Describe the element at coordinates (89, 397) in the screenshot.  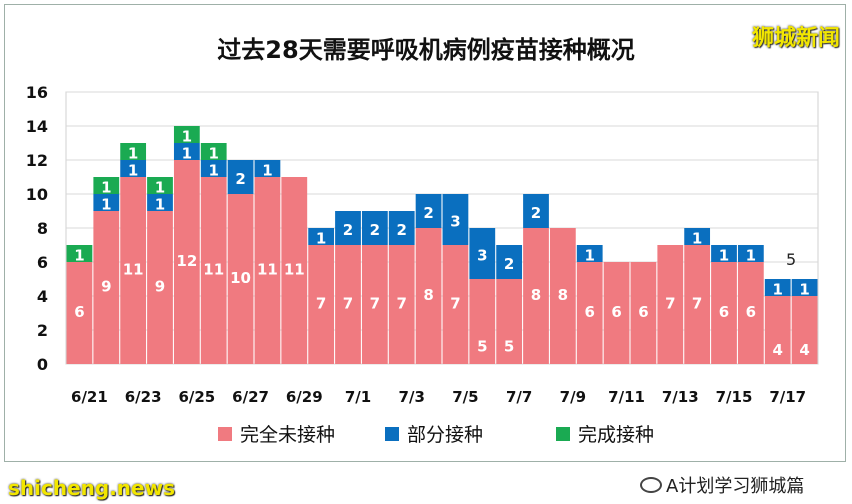
I see `x-tick-label: 6/21` at that location.